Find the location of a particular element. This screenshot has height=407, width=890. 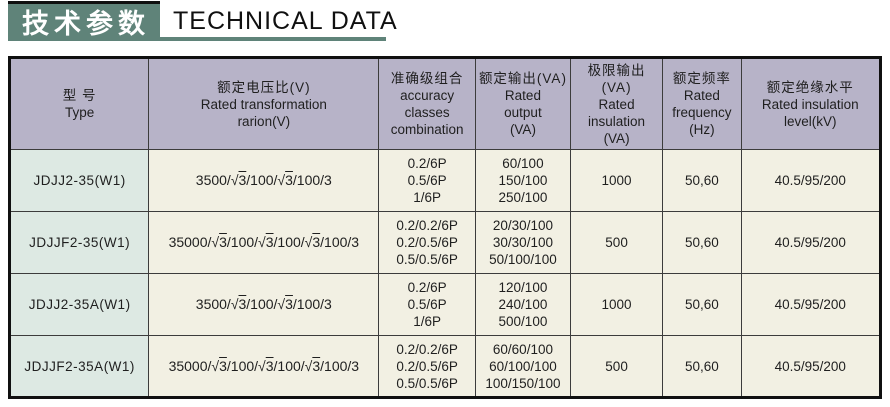

cell-type: JDJJ2-35(W1) is located at coordinates (79, 180).